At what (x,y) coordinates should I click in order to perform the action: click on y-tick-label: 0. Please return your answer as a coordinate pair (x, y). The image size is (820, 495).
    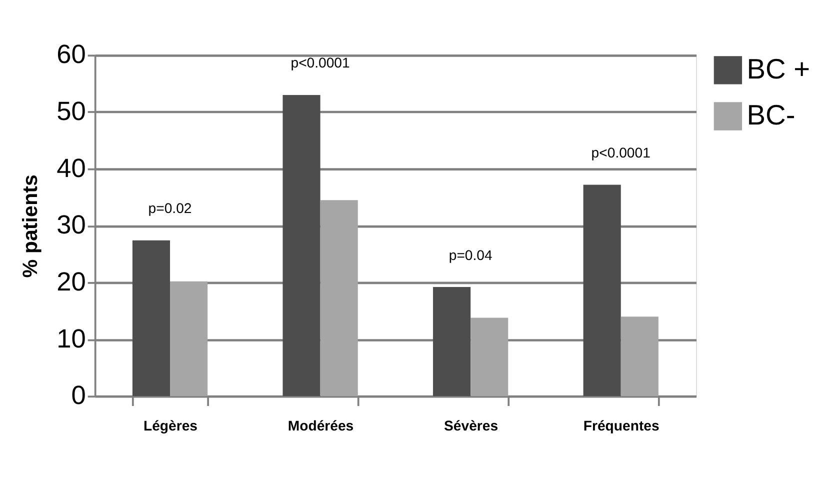
    Looking at the image, I should click on (78, 395).